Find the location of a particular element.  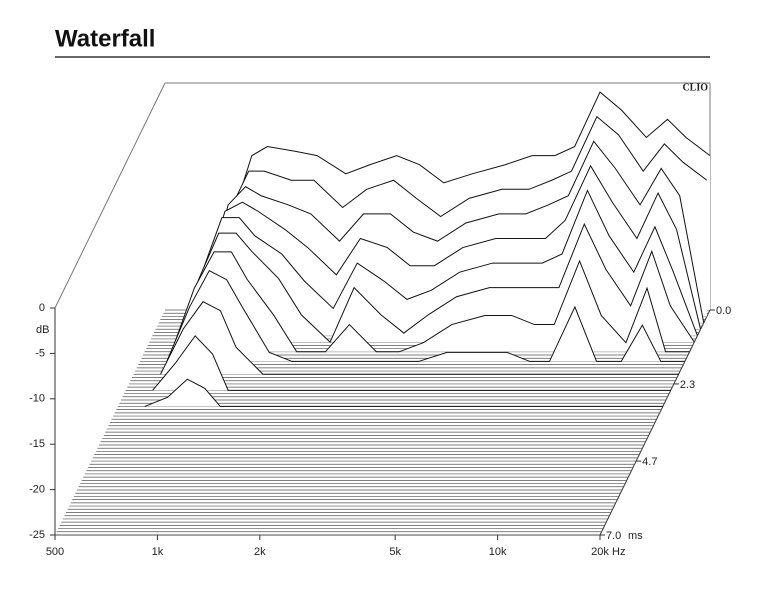

brand: CLIO is located at coordinates (695, 87).